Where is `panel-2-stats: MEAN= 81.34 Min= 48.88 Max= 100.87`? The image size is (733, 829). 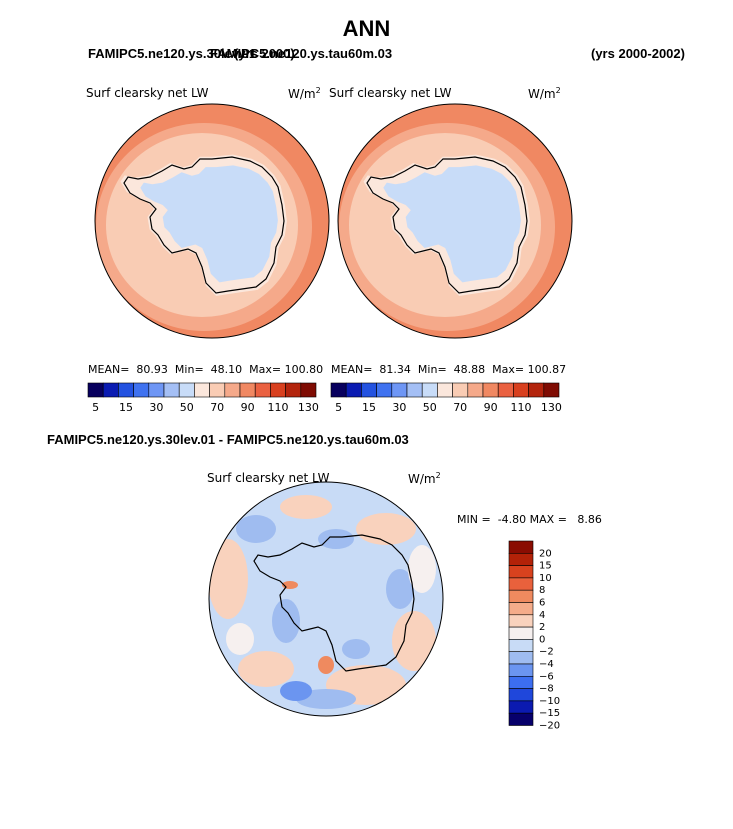 panel-2-stats: MEAN= 81.34 Min= 48.88 Max= 100.87 is located at coordinates (449, 369).